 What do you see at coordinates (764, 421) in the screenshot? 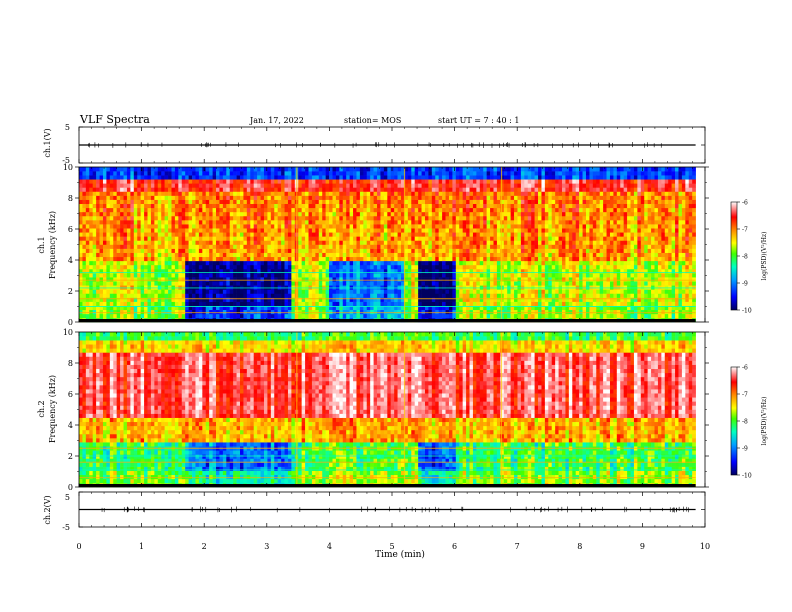
I see `colorbar-ch2-label: log(PSD)(V²/Hz)` at bounding box center [764, 421].